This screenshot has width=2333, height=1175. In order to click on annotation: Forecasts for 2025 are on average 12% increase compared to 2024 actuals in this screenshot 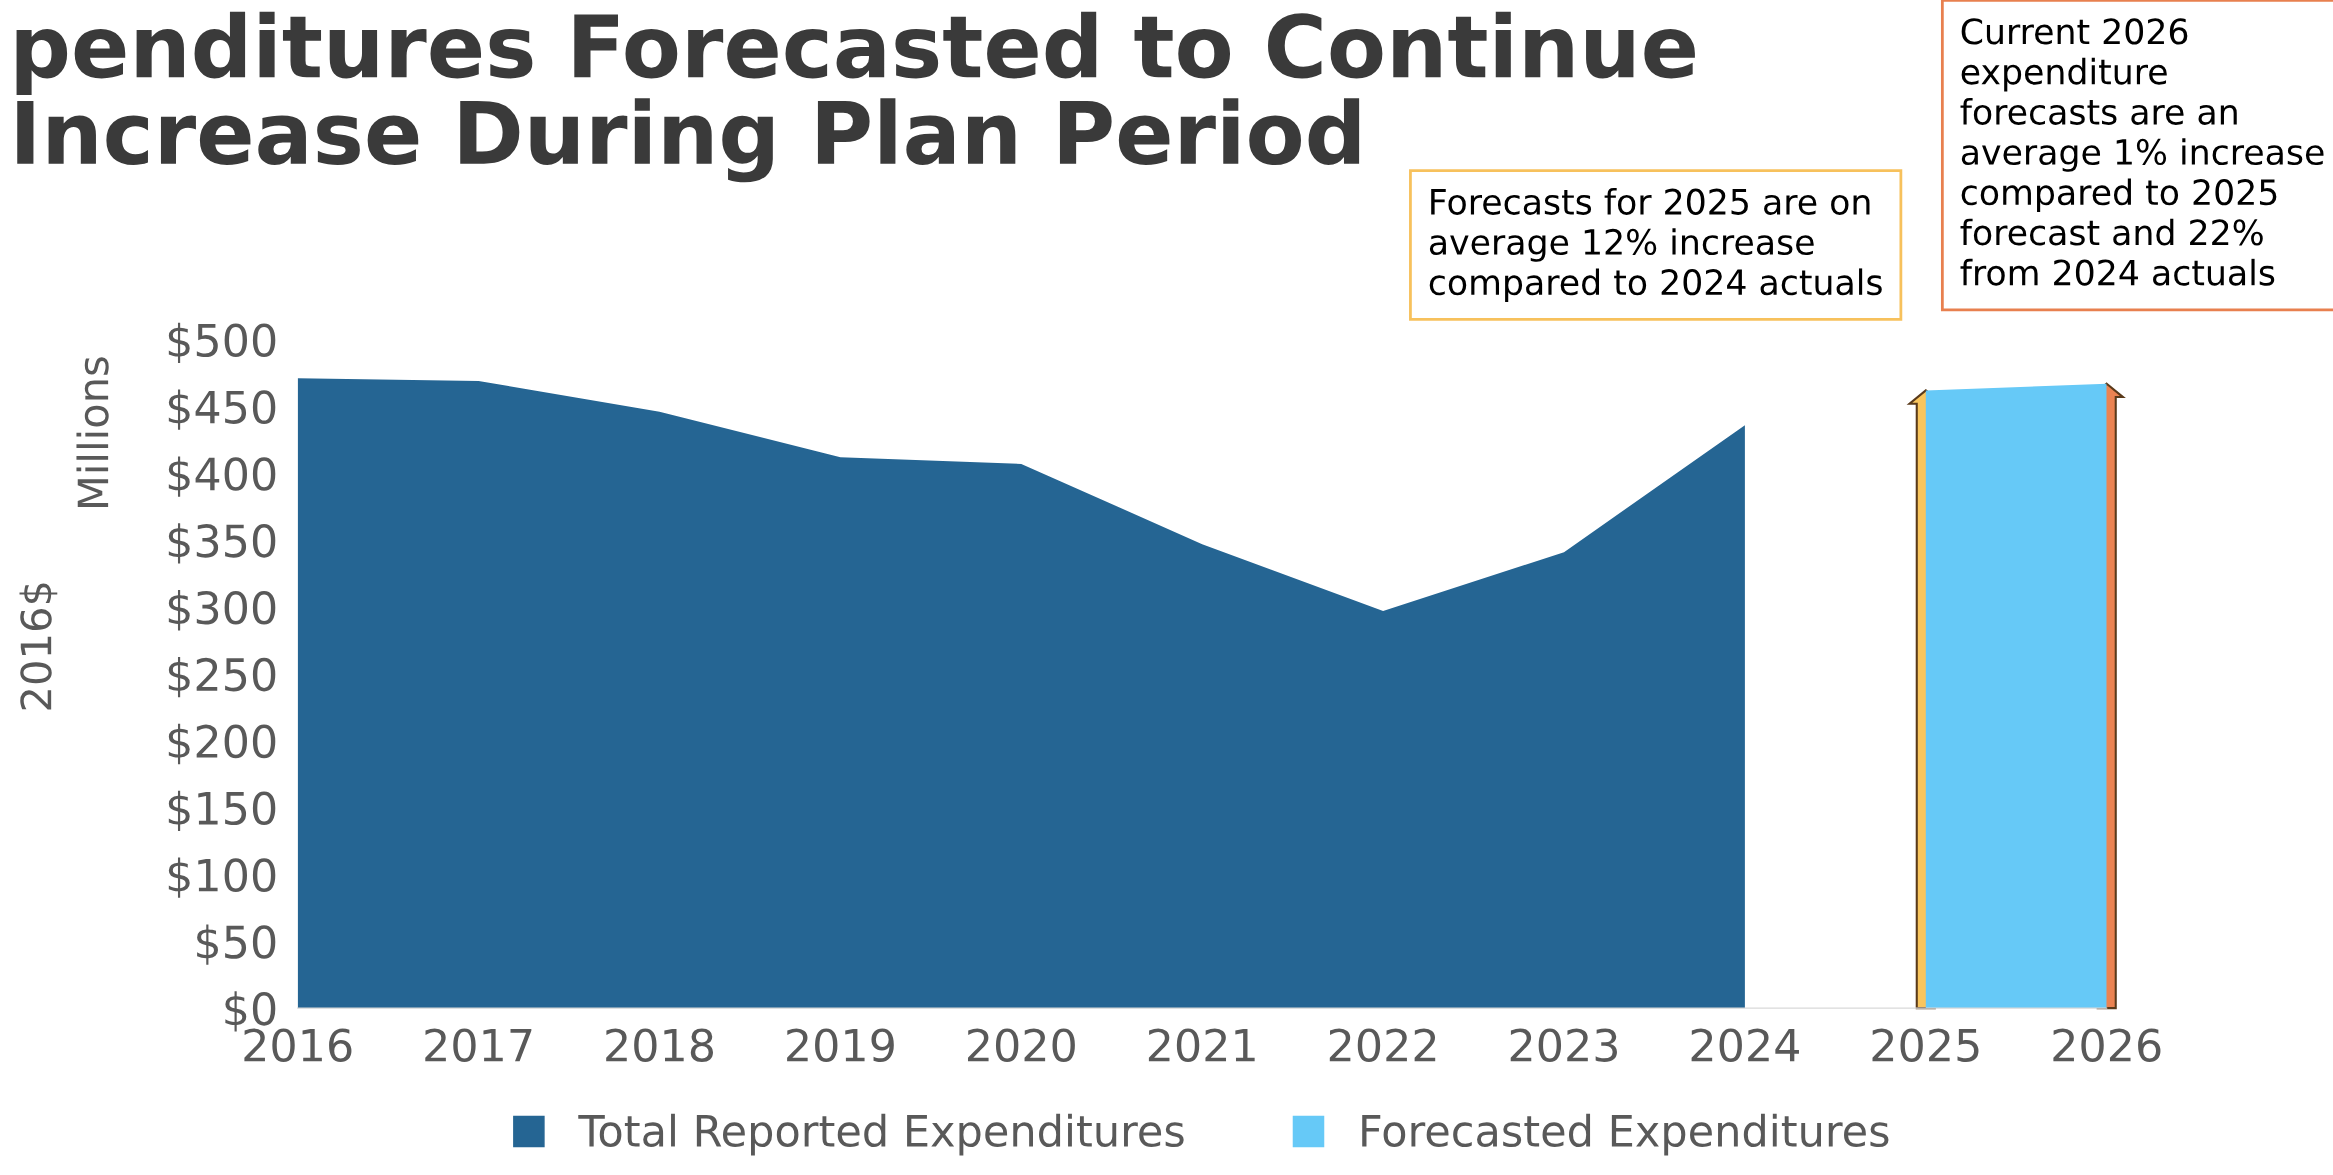, I will do `click(1655, 245)`.